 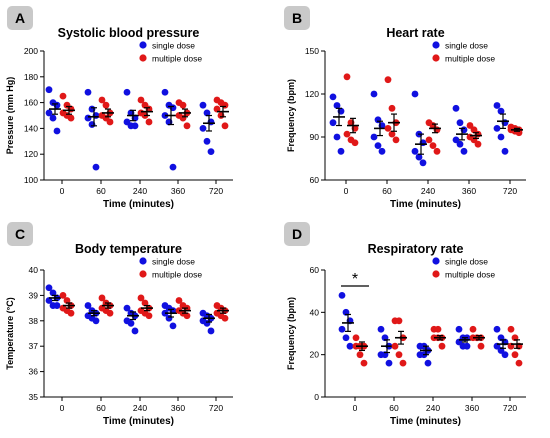 What do you see at coordinates (315, 312) in the screenshot?
I see `y-tick-label: 40` at bounding box center [315, 312].